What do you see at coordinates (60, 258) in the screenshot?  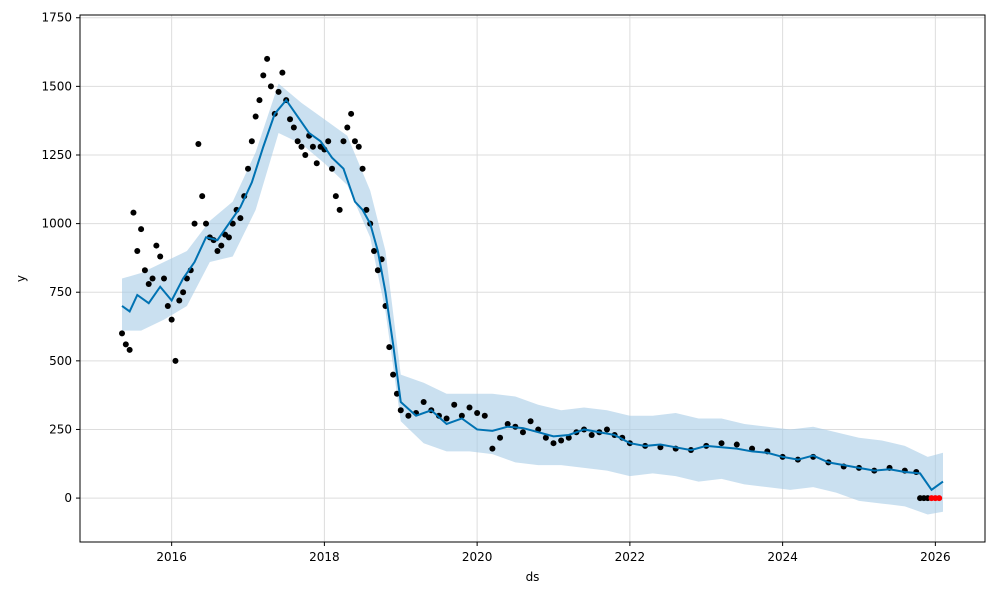 I see `y-axis-ticks: 0 250 500 750 1000 1250 1500 1750` at bounding box center [60, 258].